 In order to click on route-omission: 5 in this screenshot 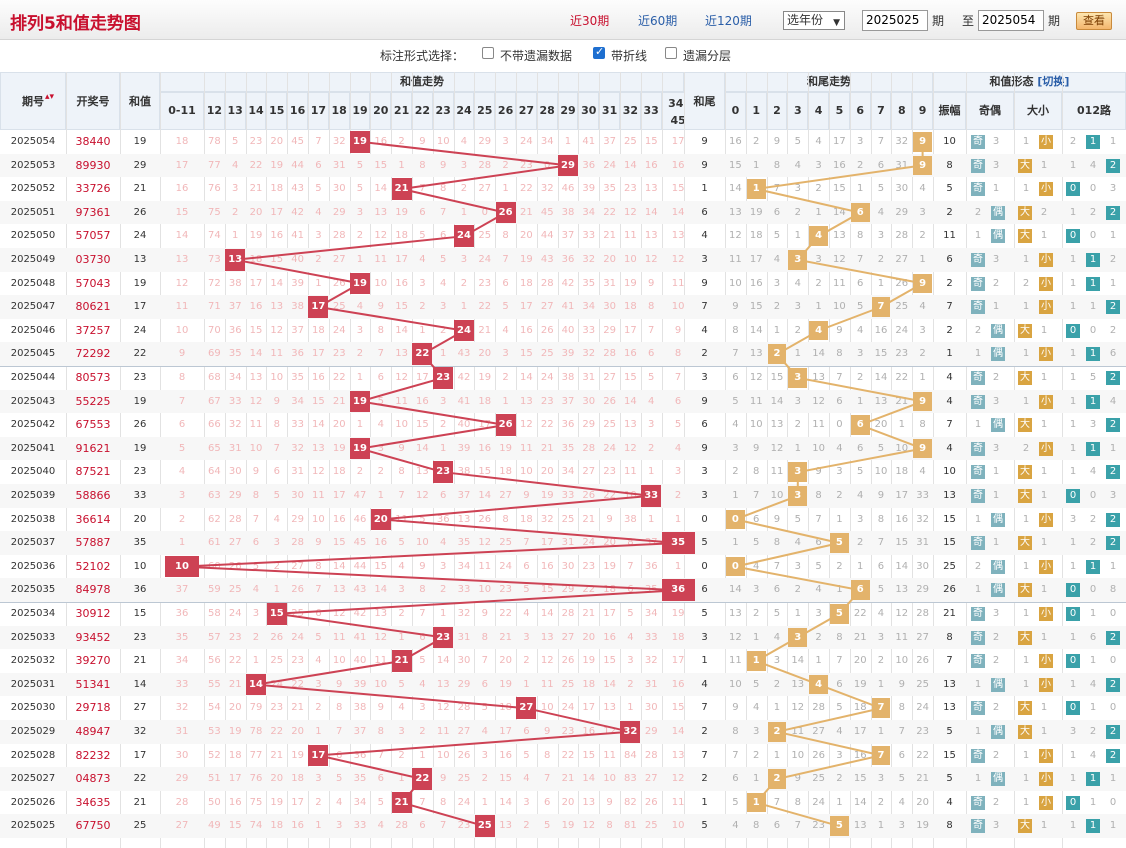, I will do `click(1093, 377)`.